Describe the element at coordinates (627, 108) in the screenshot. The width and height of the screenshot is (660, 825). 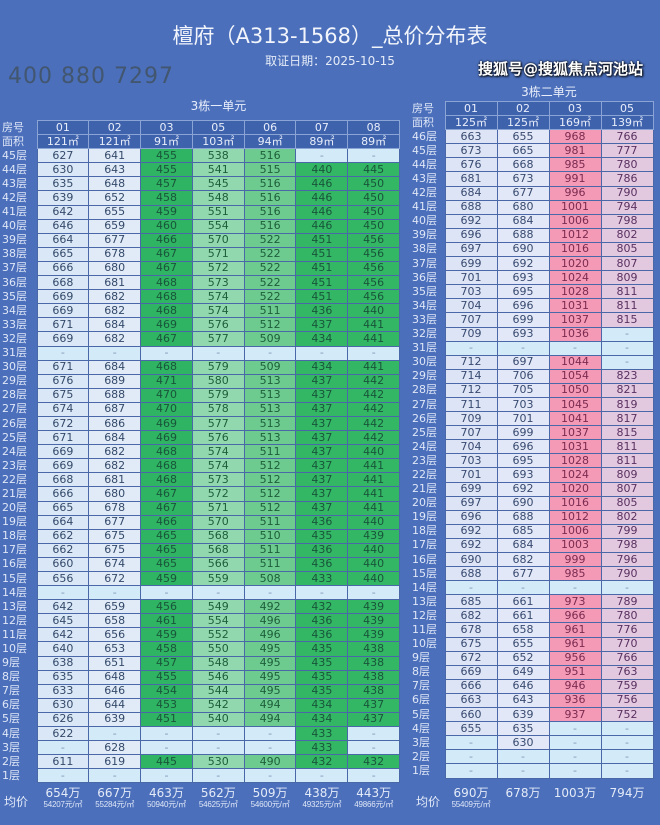
I see `room-number: 05` at that location.